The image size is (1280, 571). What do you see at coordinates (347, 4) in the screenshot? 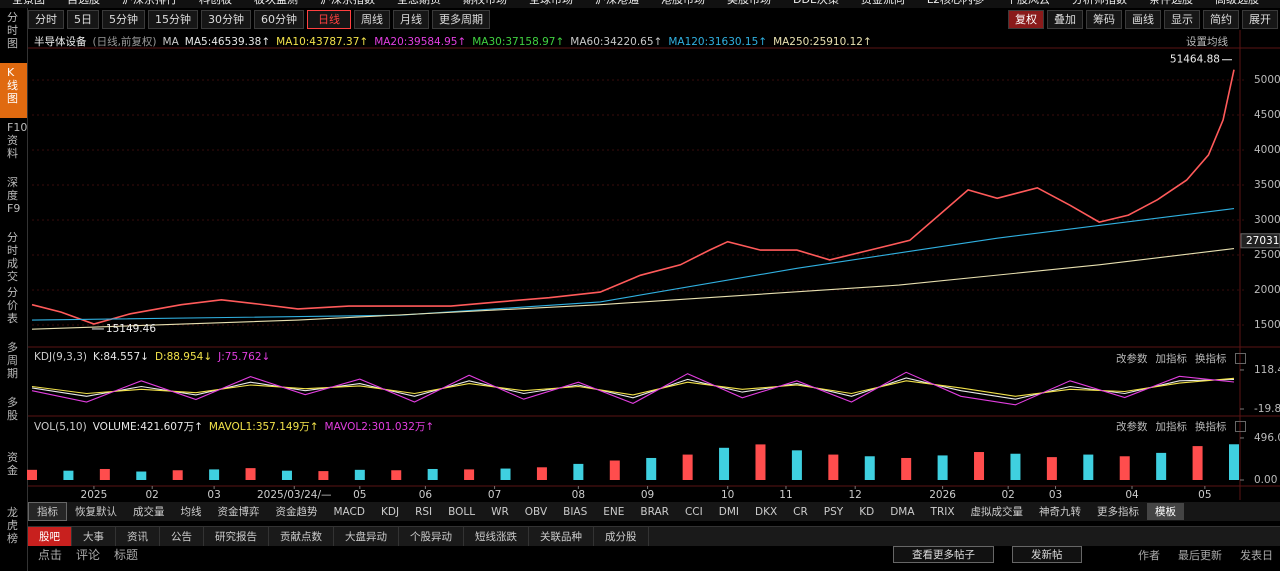
I see `menu-item: 沪深京指数` at bounding box center [347, 4].